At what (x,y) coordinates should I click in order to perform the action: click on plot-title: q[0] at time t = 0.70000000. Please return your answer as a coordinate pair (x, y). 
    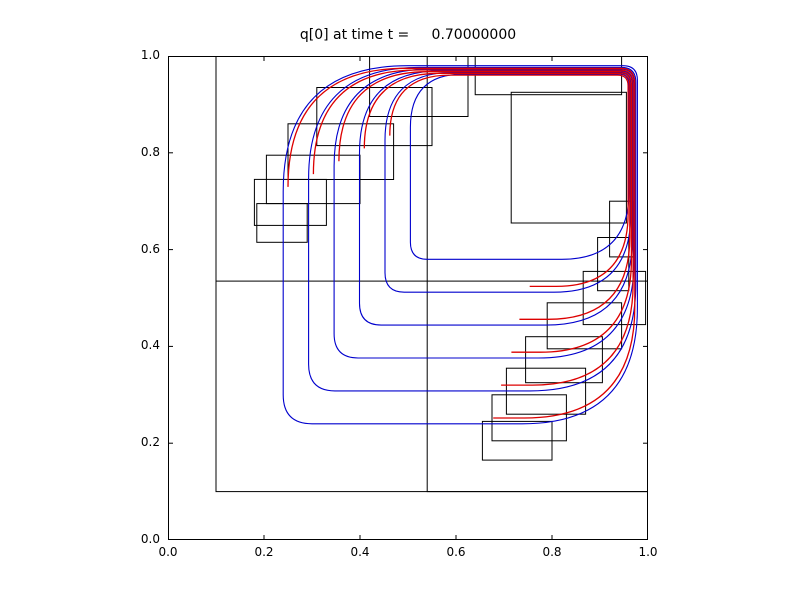
    Looking at the image, I should click on (408, 35).